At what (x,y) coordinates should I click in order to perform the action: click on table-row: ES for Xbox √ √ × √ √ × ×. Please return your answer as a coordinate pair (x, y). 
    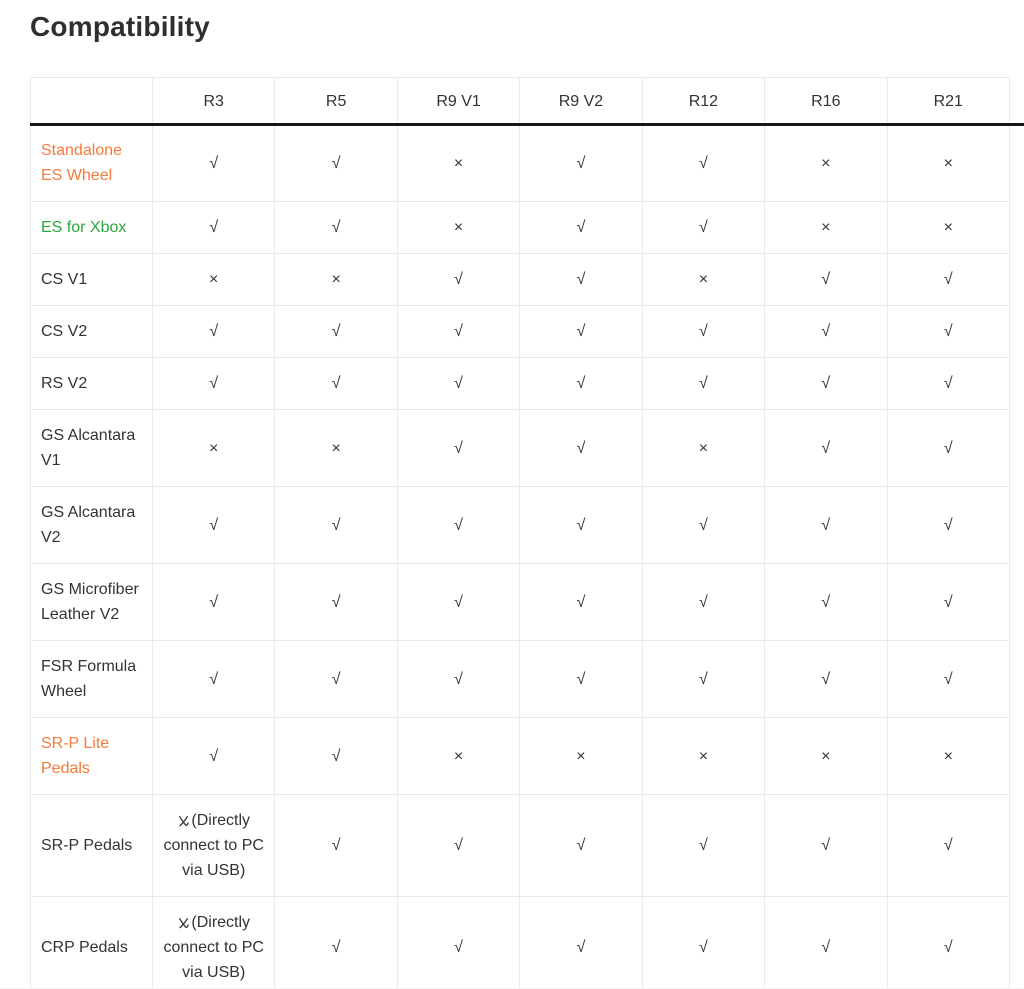
    Looking at the image, I should click on (520, 227).